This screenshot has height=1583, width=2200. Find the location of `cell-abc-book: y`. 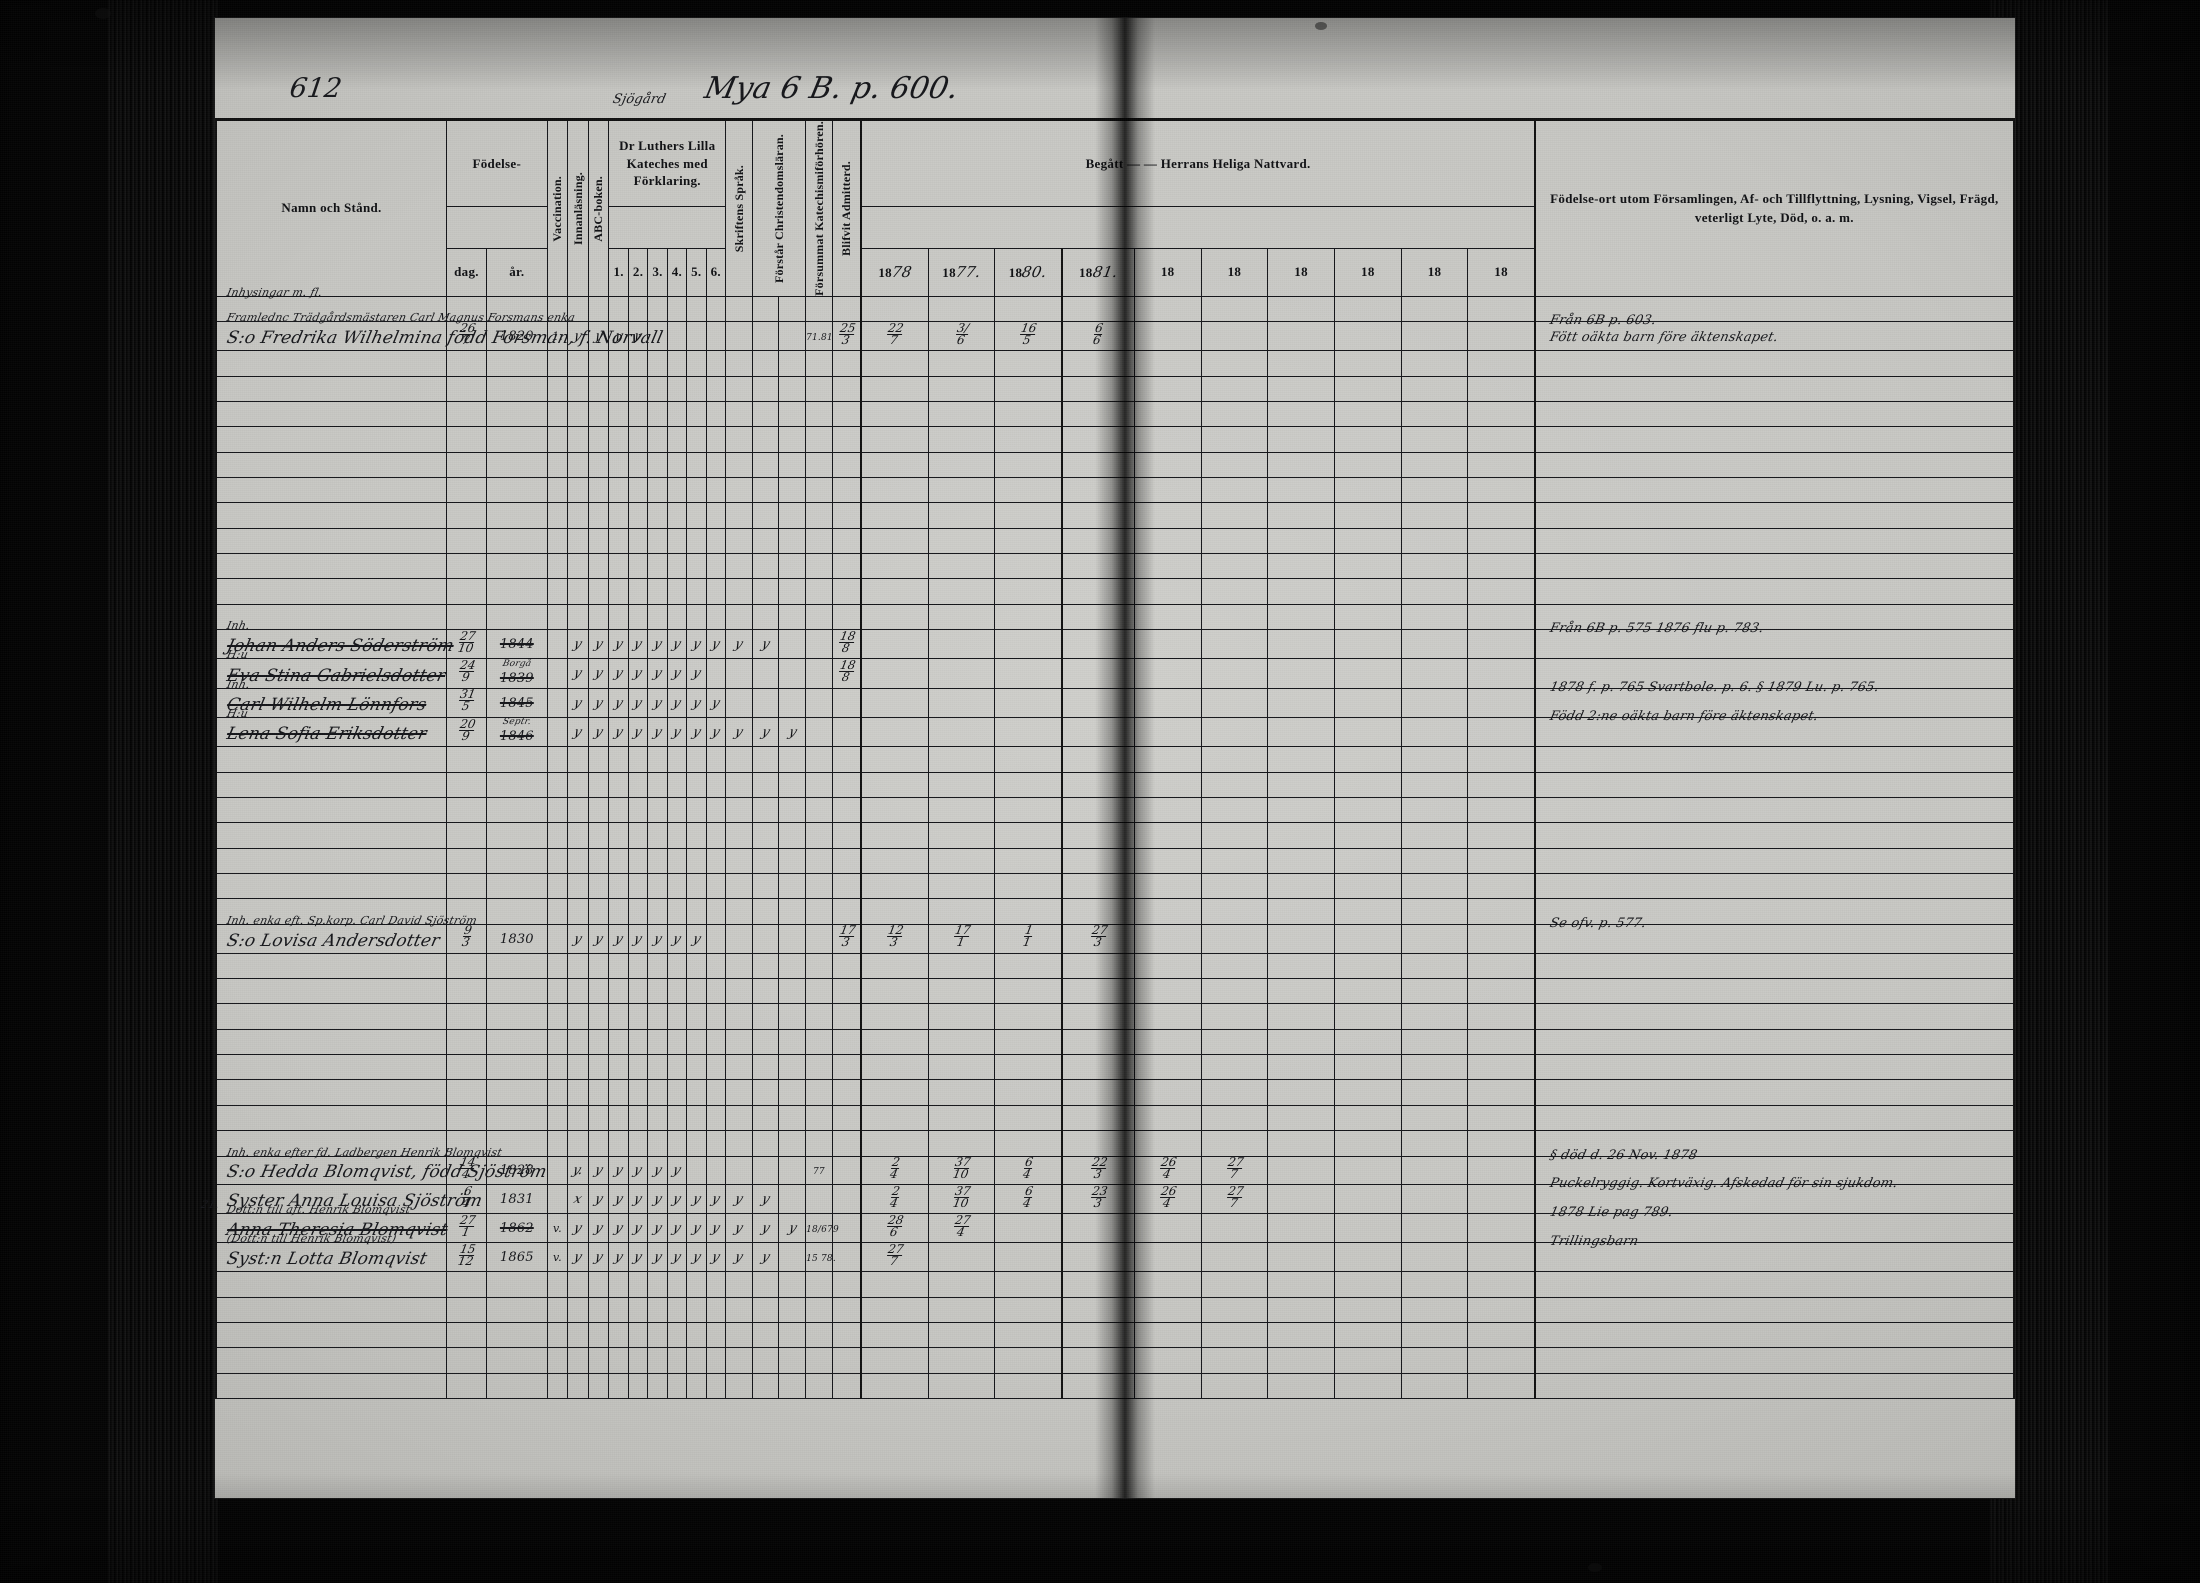

cell-abc-book: y is located at coordinates (598, 1228).